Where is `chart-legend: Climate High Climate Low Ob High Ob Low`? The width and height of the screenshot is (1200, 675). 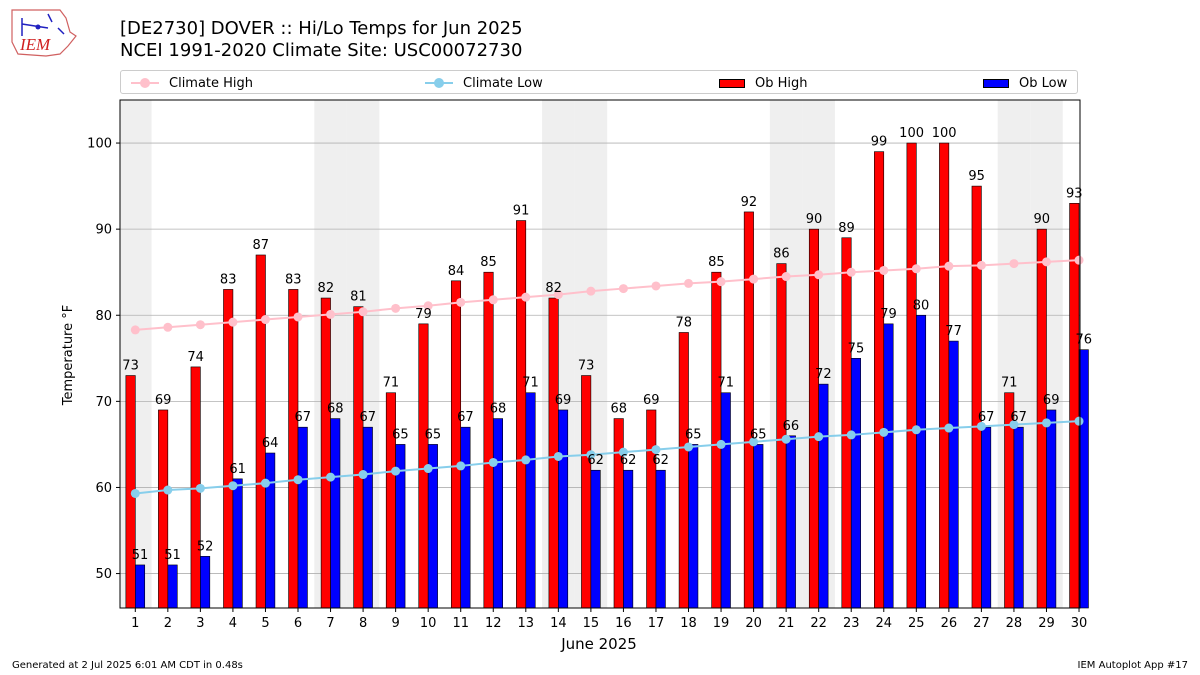
chart-legend: Climate High Climate Low Ob High Ob Low is located at coordinates (599, 82).